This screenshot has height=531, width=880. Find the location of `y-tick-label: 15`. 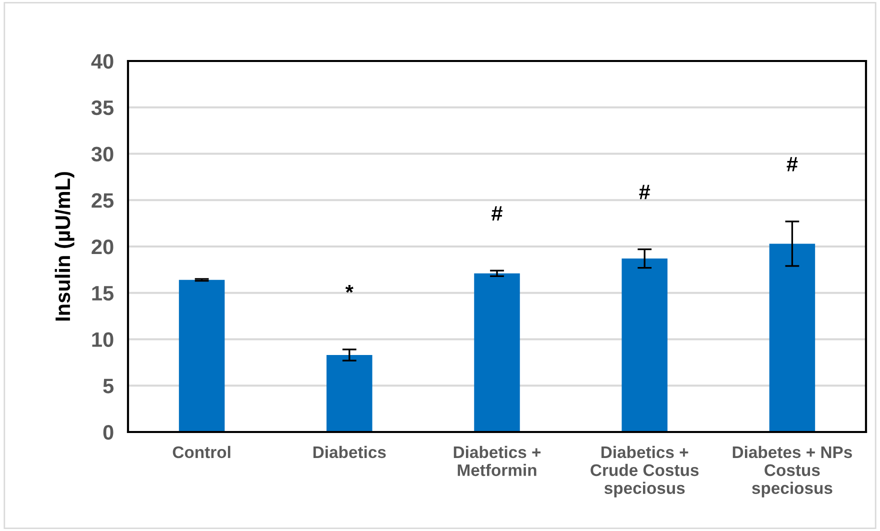

y-tick-label: 15 is located at coordinates (103, 293).